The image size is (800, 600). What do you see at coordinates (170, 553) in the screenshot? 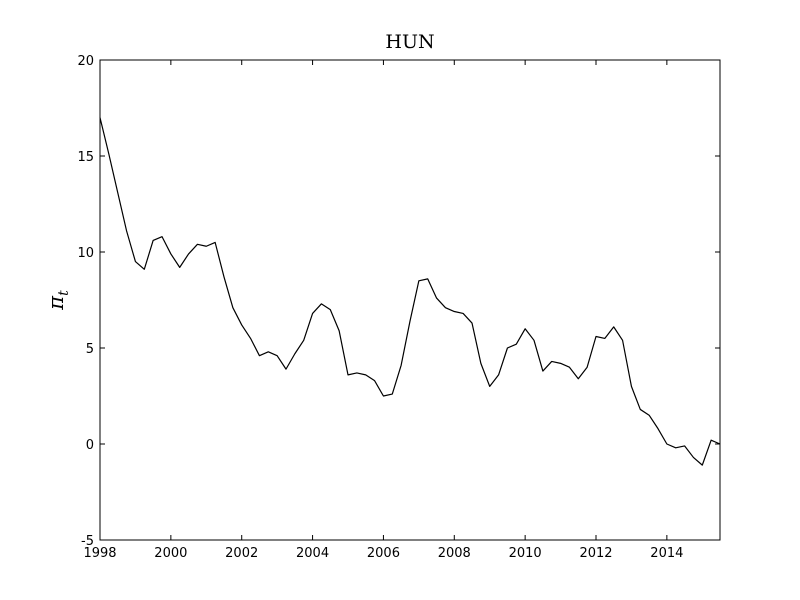
I see `x-tick-label: 2000` at bounding box center [170, 553].